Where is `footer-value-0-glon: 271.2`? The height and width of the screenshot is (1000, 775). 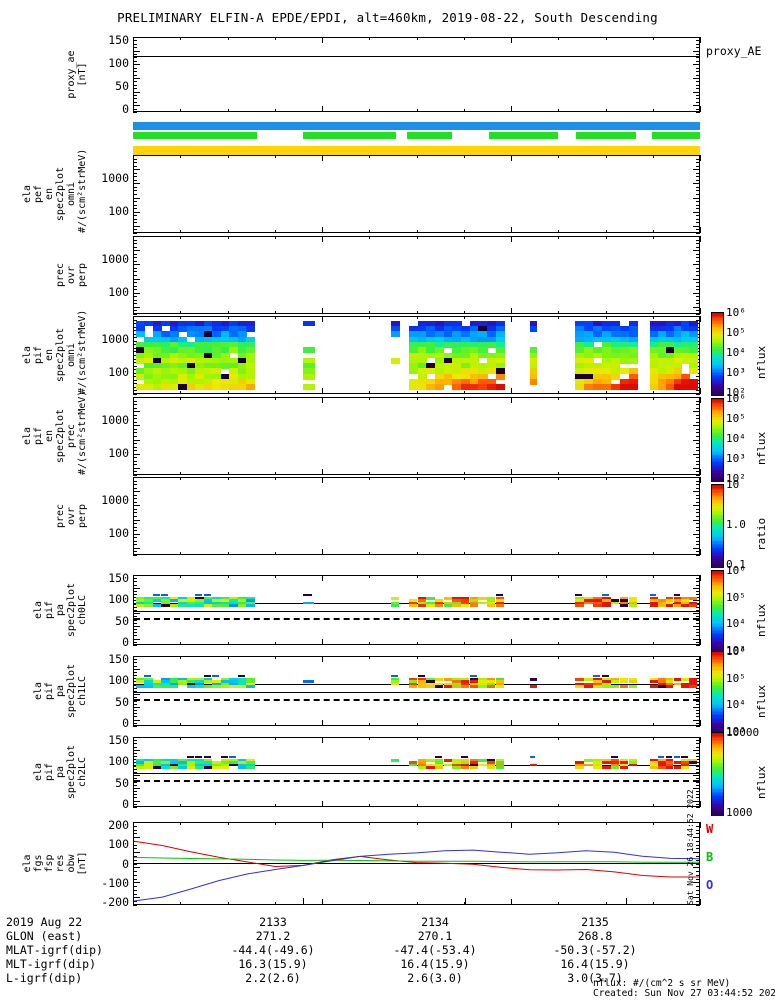 footer-value-0-glon: 271.2 is located at coordinates (273, 936).